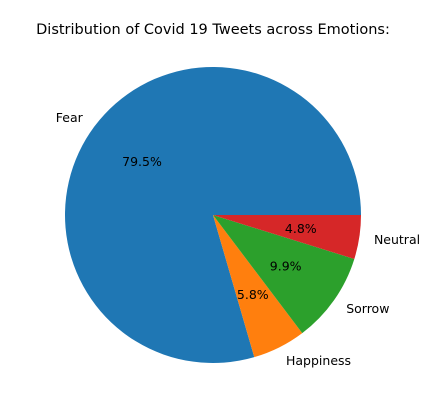  I want to click on slice-label-happiness: Happiness, so click(318, 360).